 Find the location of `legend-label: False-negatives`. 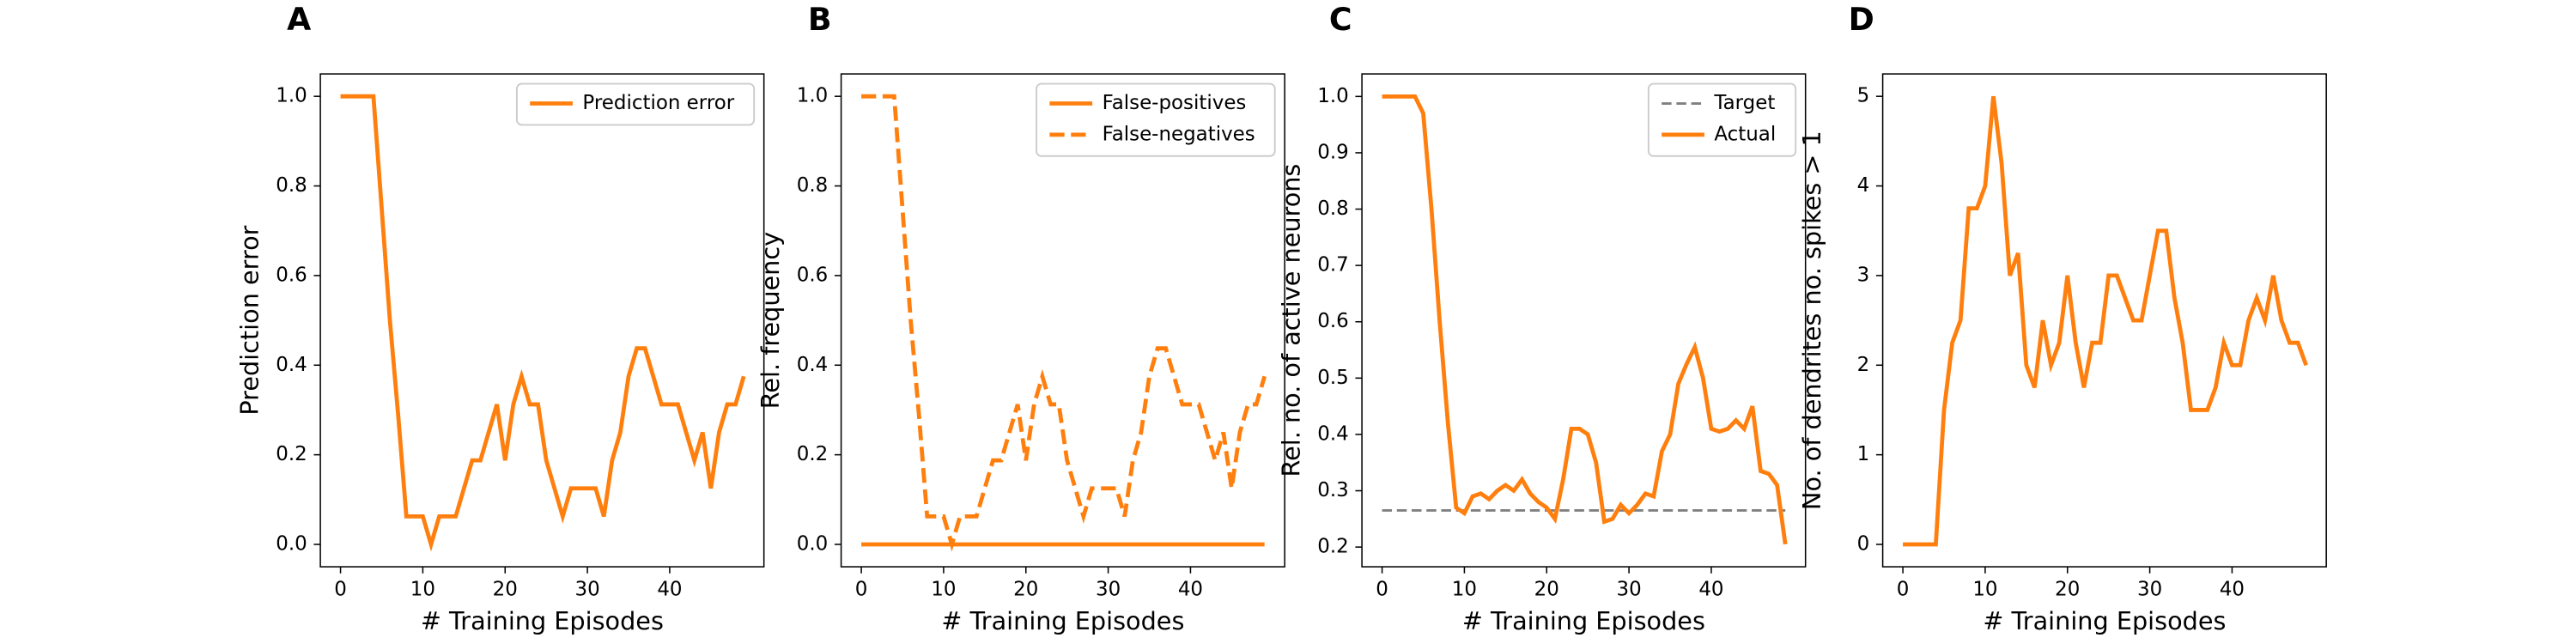

legend-label: False-negatives is located at coordinates (1179, 134).